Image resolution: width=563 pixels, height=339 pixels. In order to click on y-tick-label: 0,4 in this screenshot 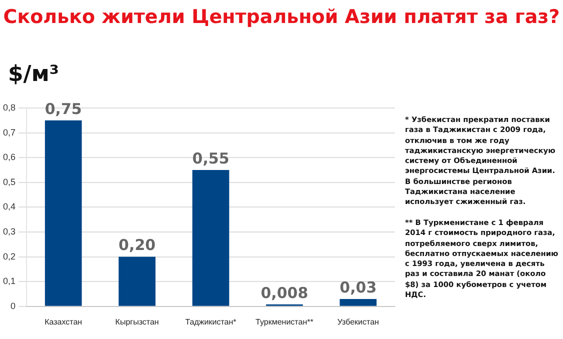, I will do `click(9, 207)`.